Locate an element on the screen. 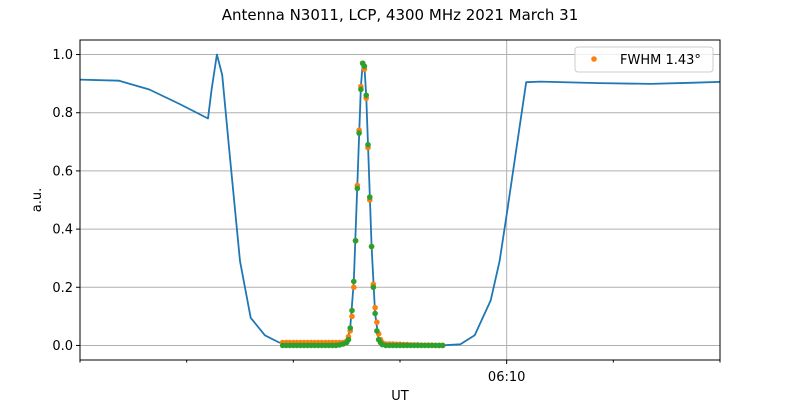  legend-label-fwhm: FWHM 1.43° is located at coordinates (660, 60).